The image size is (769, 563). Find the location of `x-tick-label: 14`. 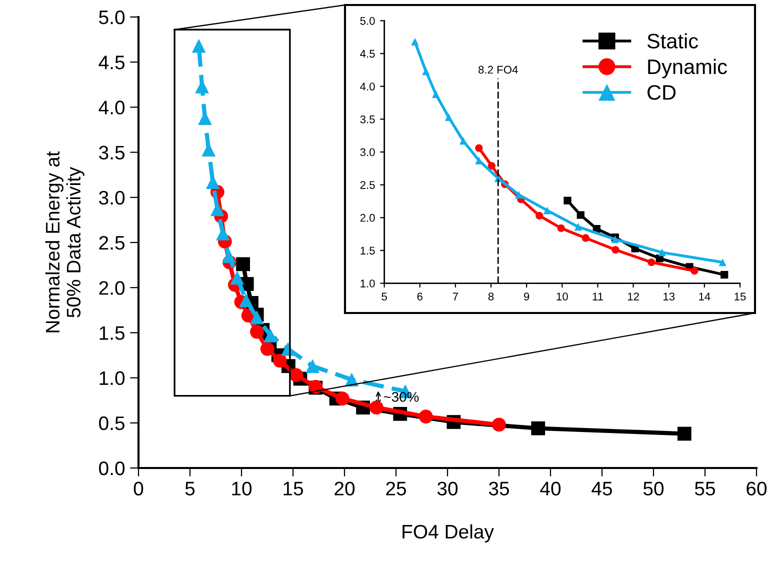

x-tick-label: 14 is located at coordinates (704, 296).